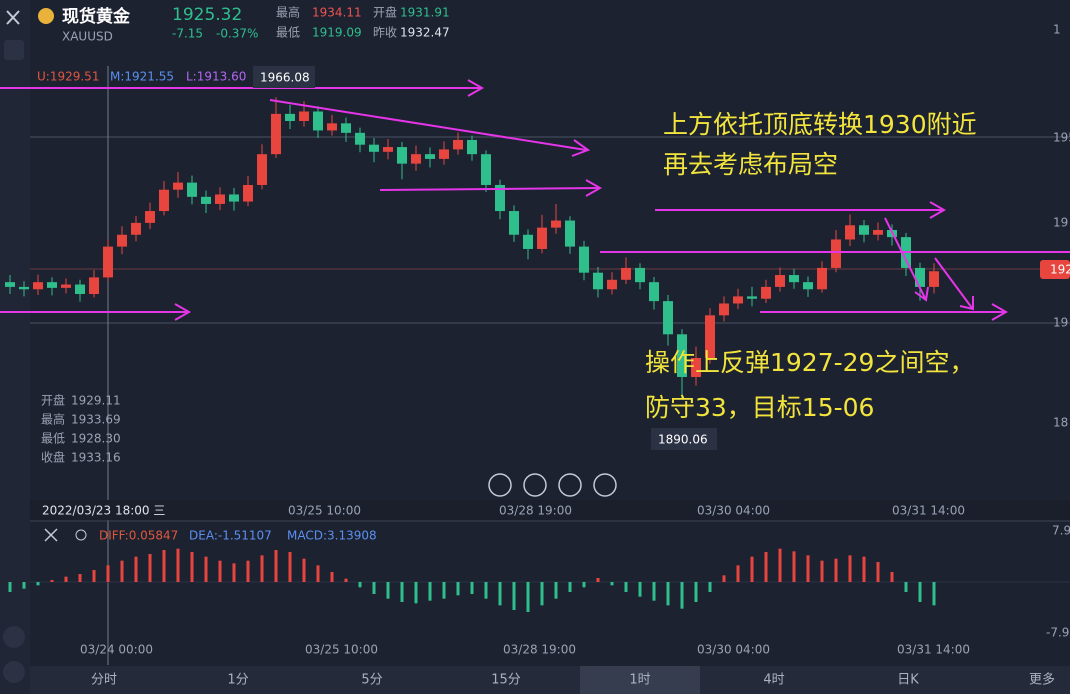 Image resolution: width=1070 pixels, height=694 pixels. Describe the element at coordinates (385, 33) in the screenshot. I see `stat-label: 昨收` at that location.